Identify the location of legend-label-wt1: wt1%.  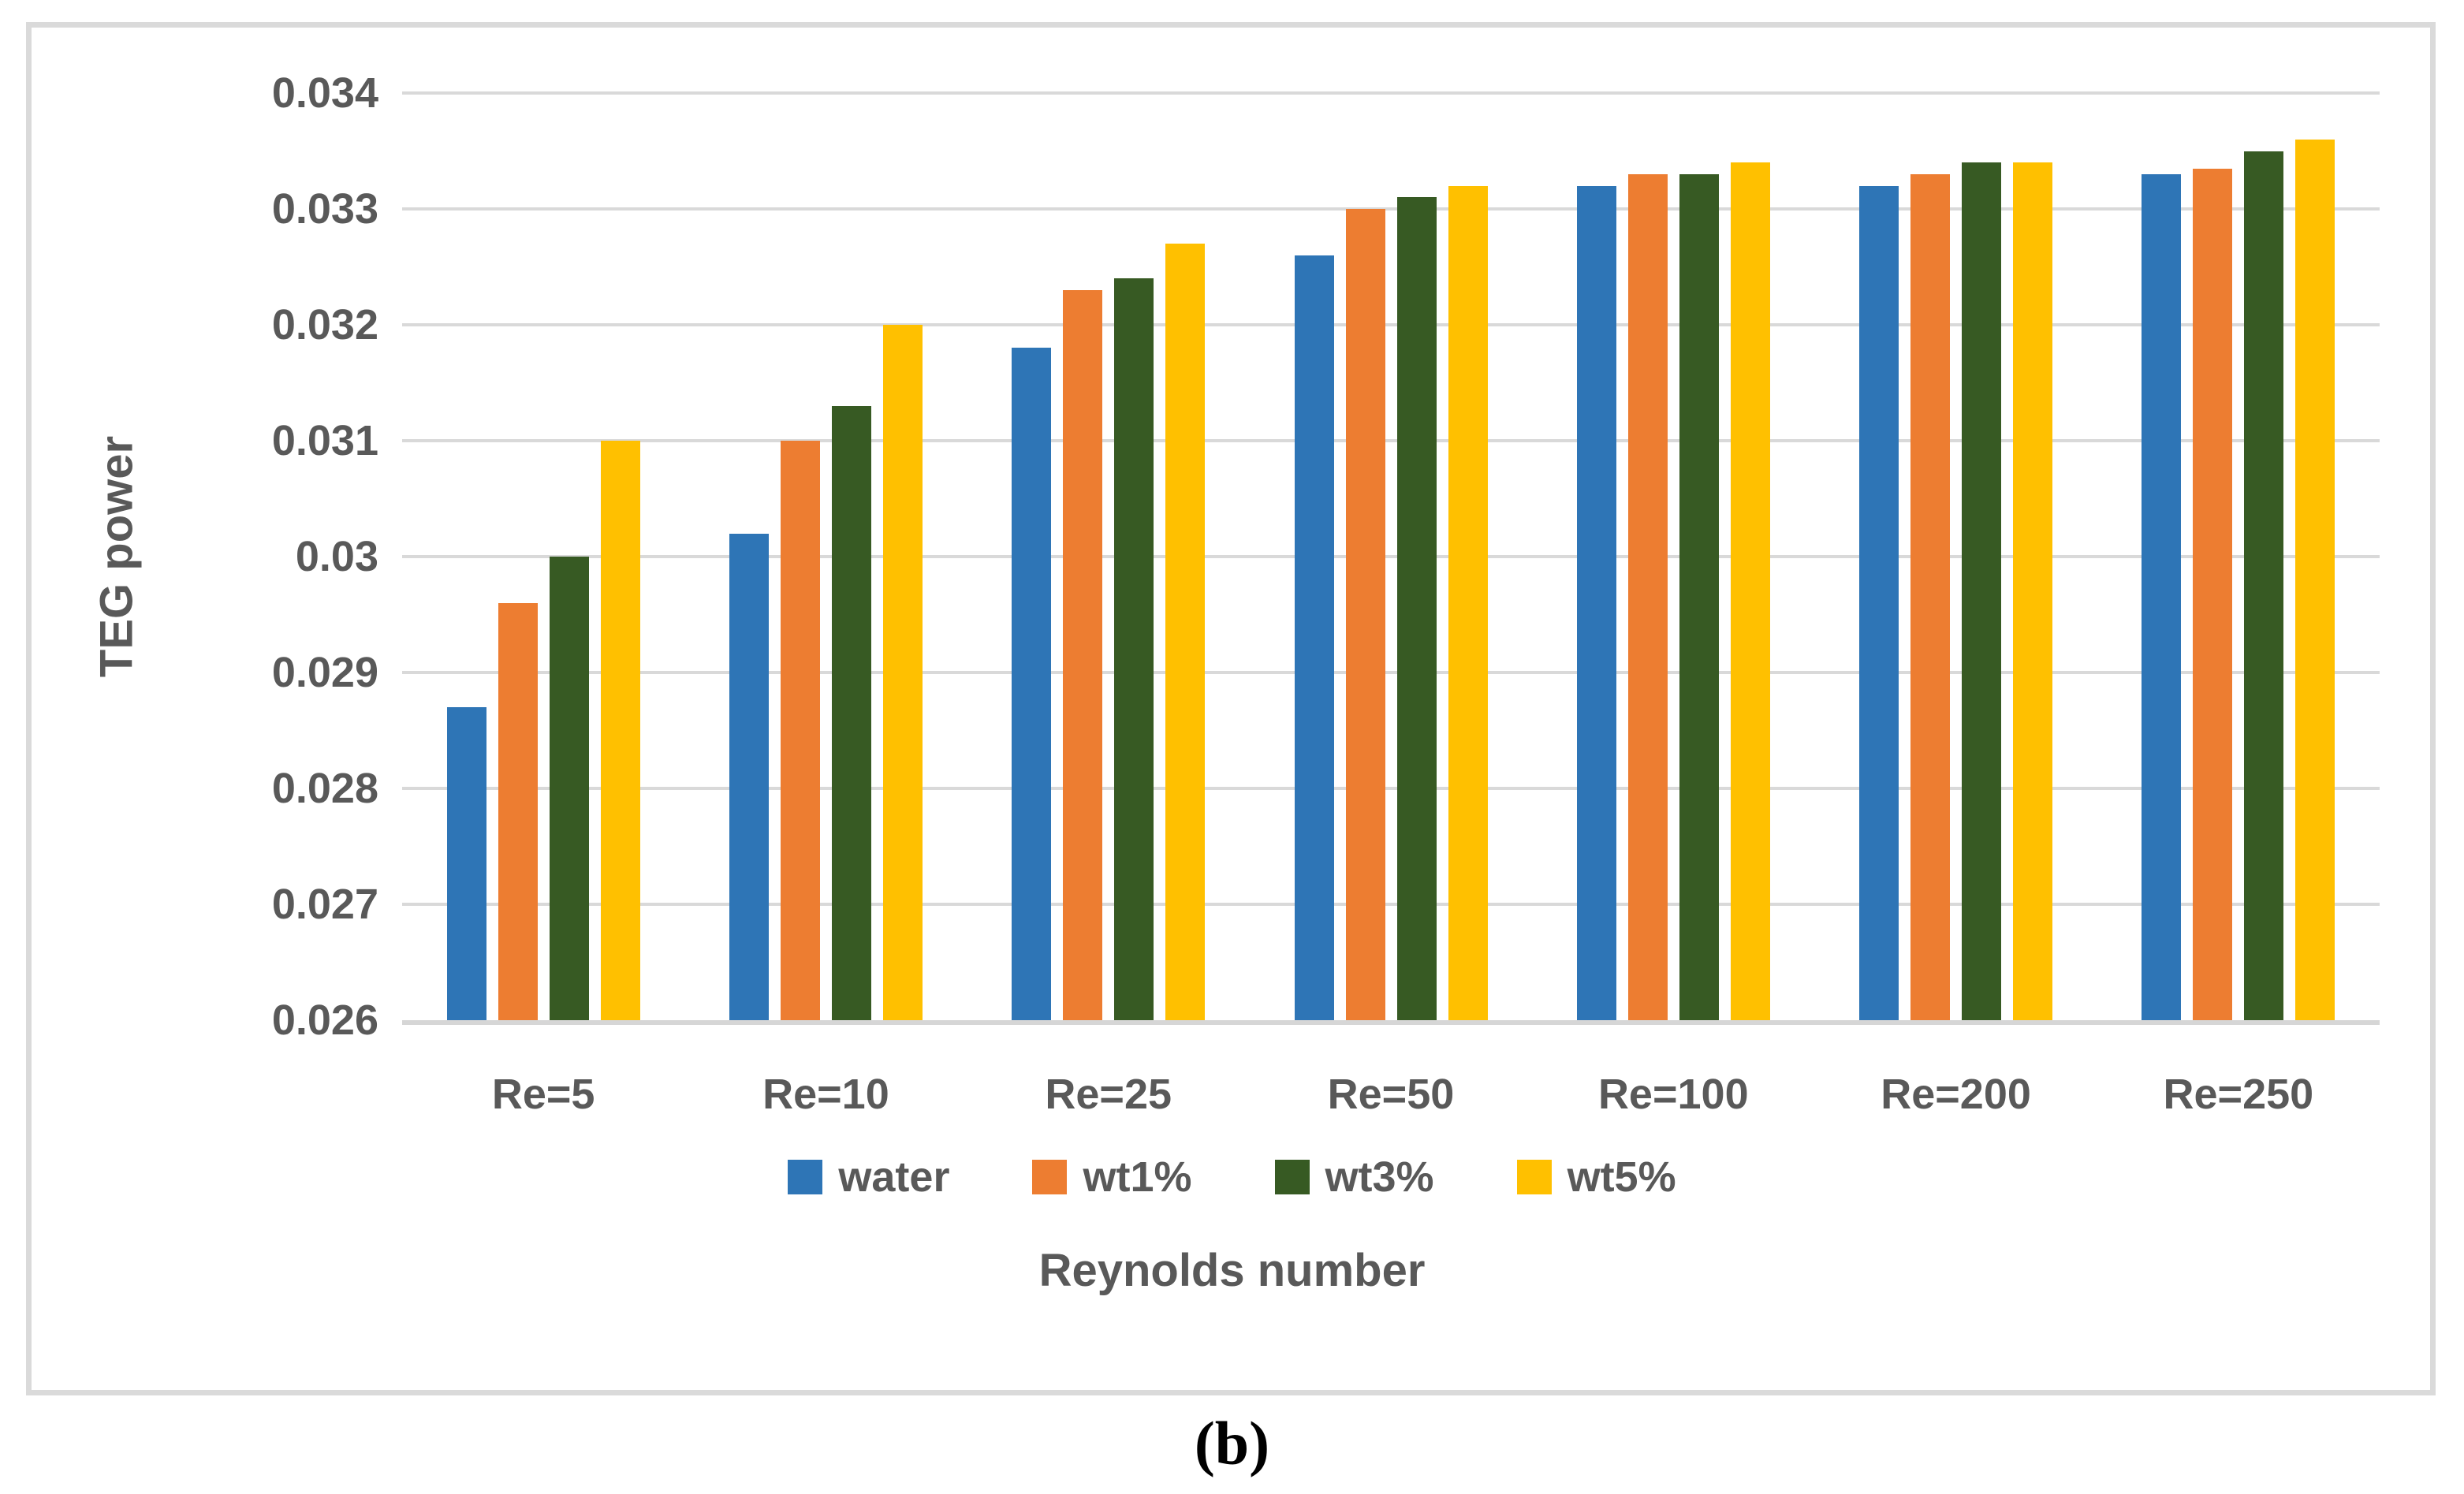
(1137, 1177).